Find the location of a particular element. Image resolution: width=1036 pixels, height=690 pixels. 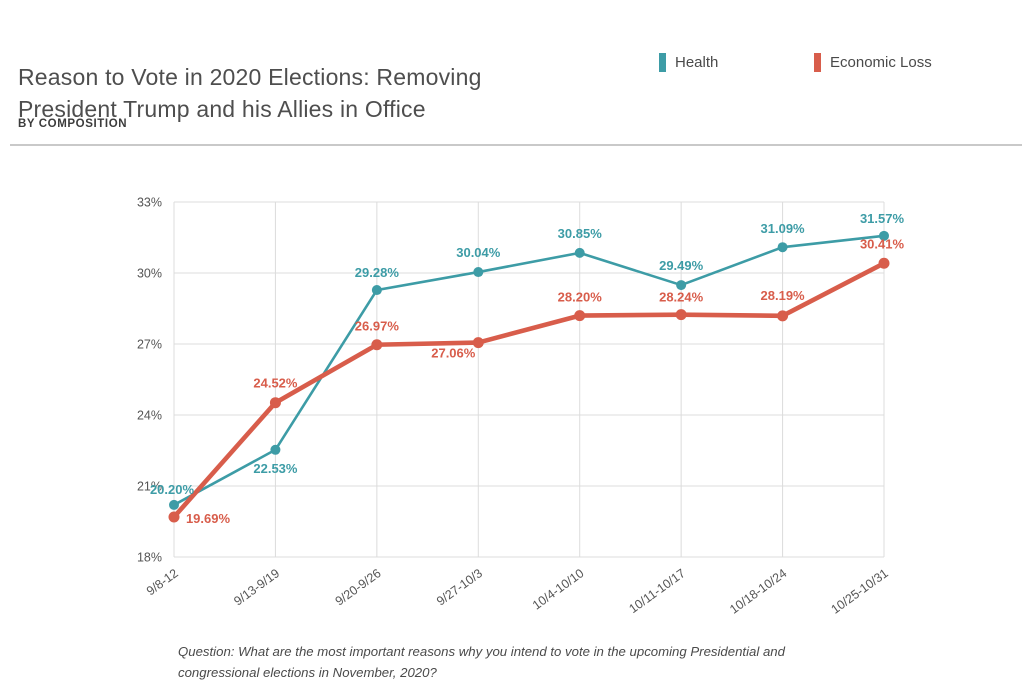

economic-loss-legend-label: Economic Loss is located at coordinates (881, 62).